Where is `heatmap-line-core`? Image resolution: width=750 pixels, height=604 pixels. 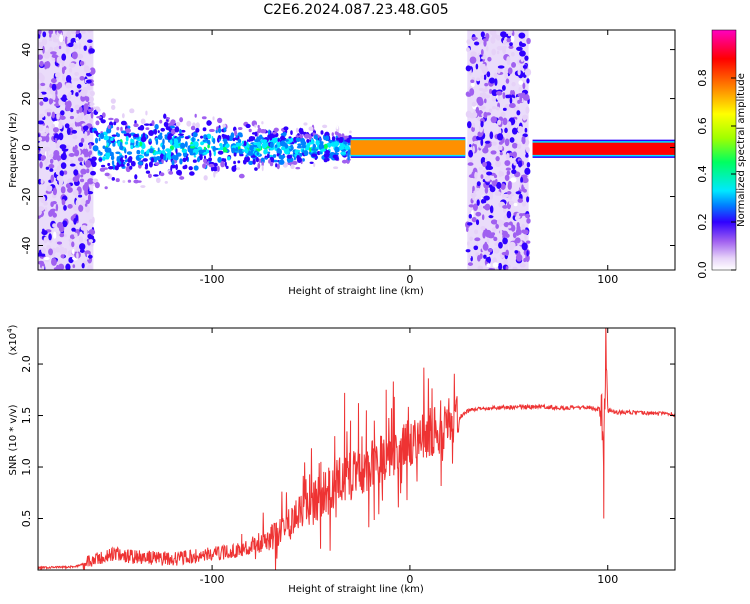
heatmap-line-core is located at coordinates (603, 148).